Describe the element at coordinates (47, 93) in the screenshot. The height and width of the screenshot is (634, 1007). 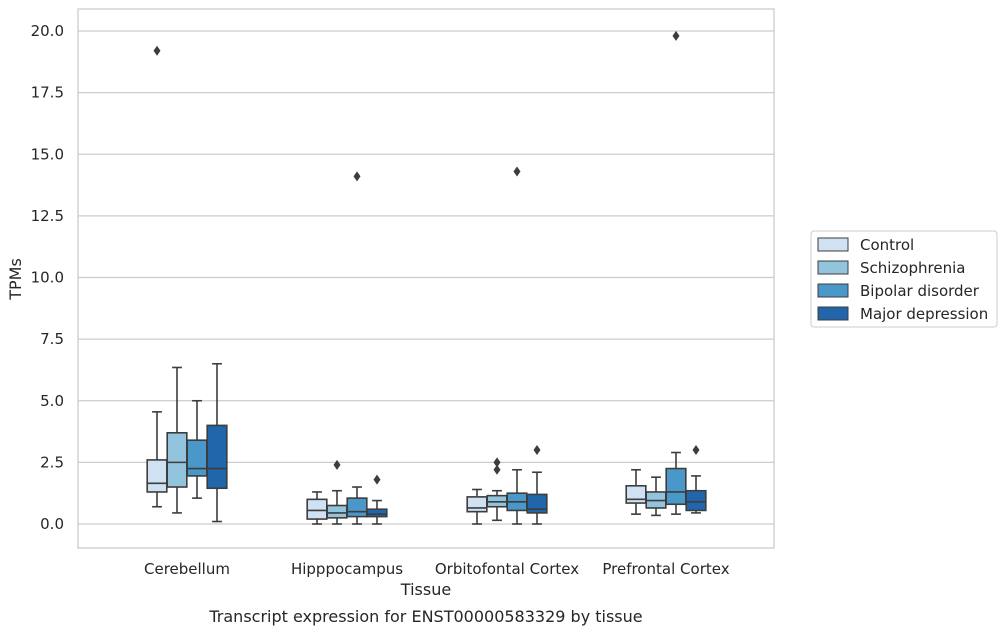
I see `y-tick-label: 17.5` at that location.